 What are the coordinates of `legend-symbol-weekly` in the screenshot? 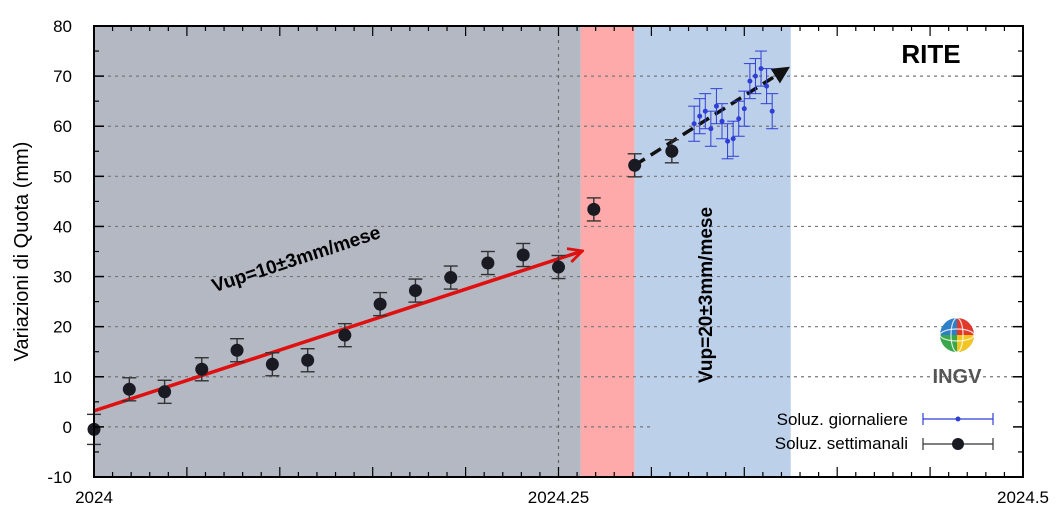 It's located at (958, 444).